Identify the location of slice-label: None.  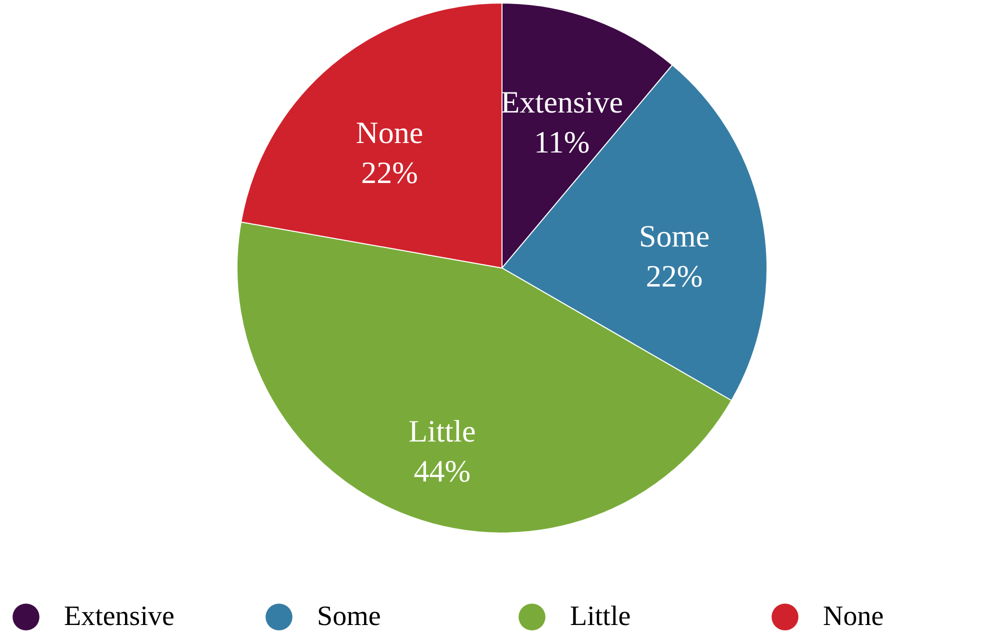
(390, 132).